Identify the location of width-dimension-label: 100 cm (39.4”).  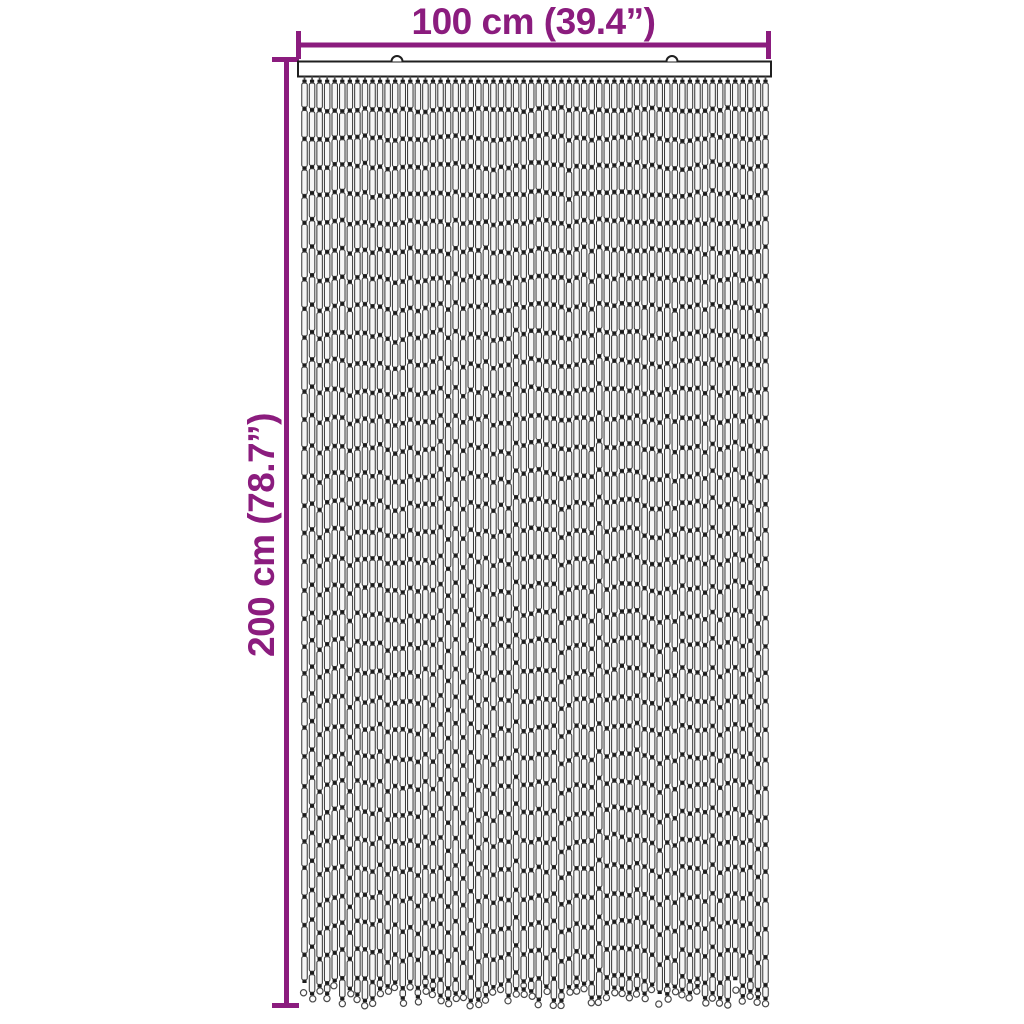
(533, 21).